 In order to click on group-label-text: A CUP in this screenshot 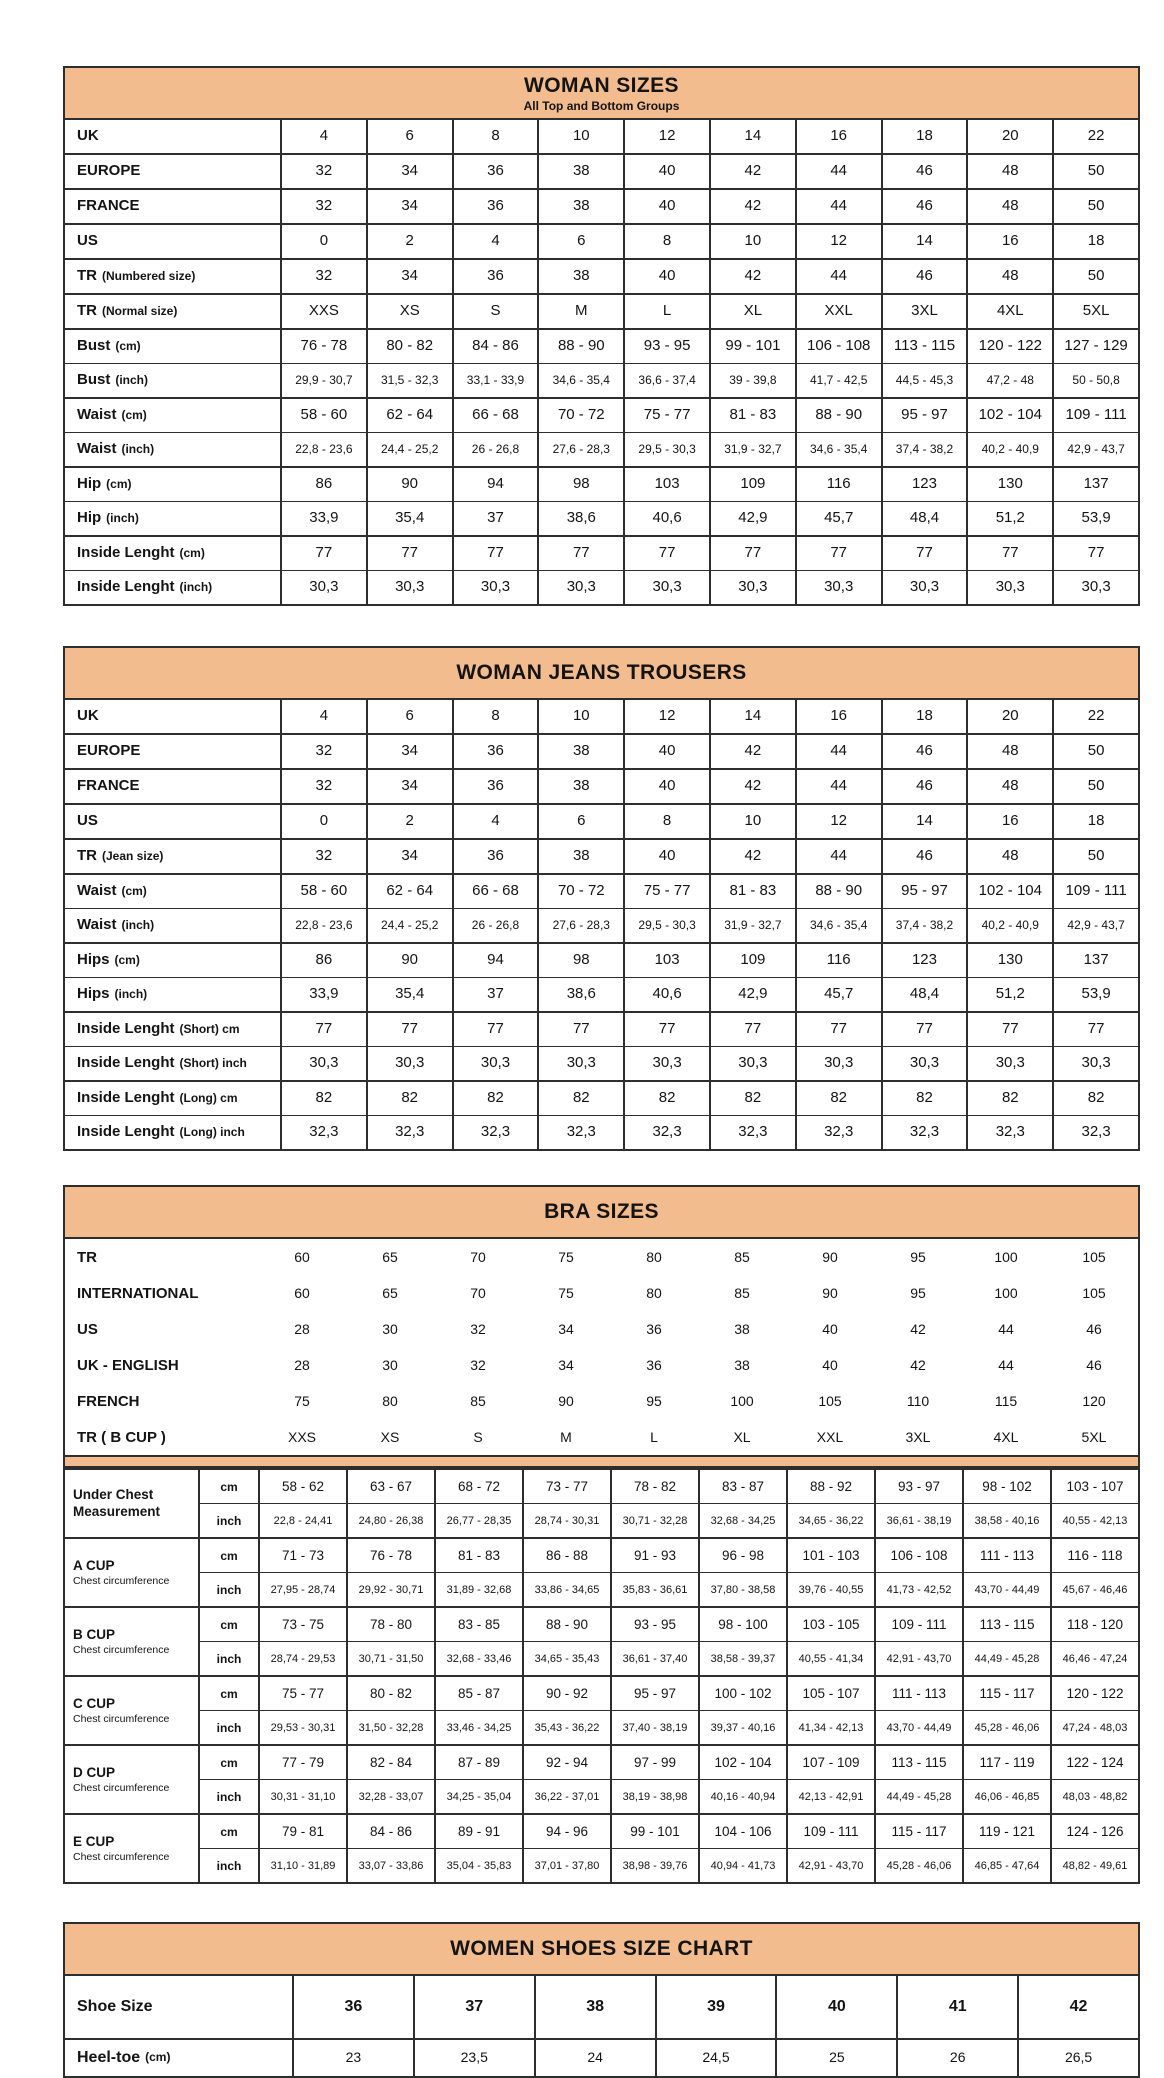, I will do `click(94, 1565)`.